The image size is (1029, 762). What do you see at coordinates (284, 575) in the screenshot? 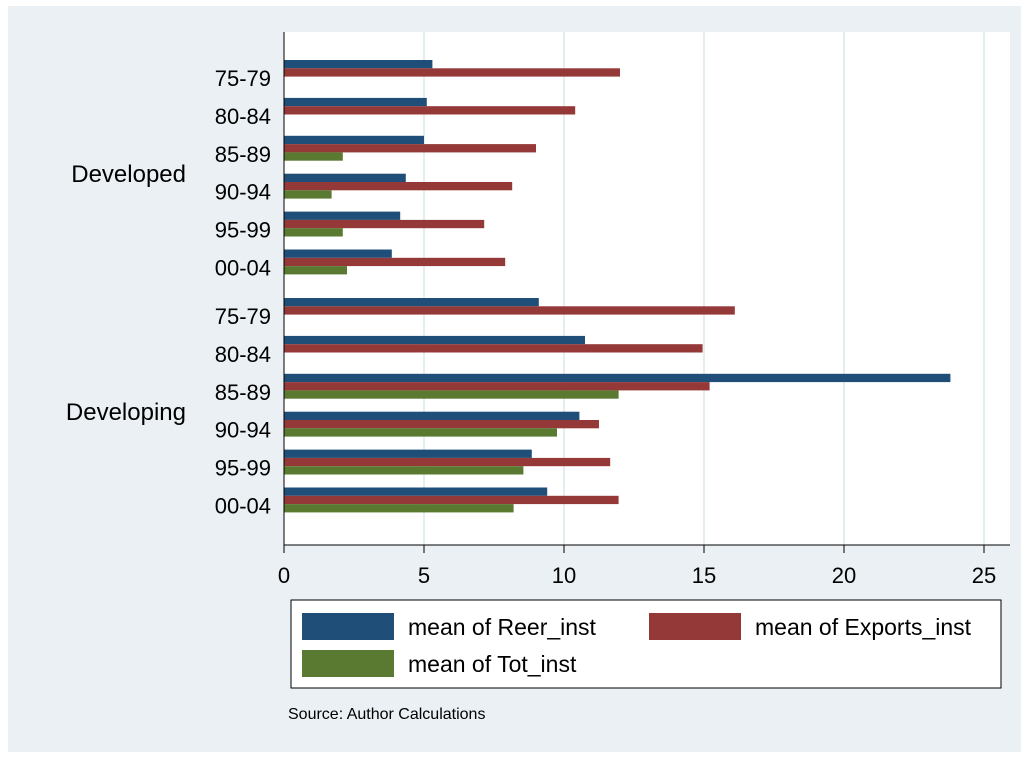
I see `x-tick-label: 0` at bounding box center [284, 575].